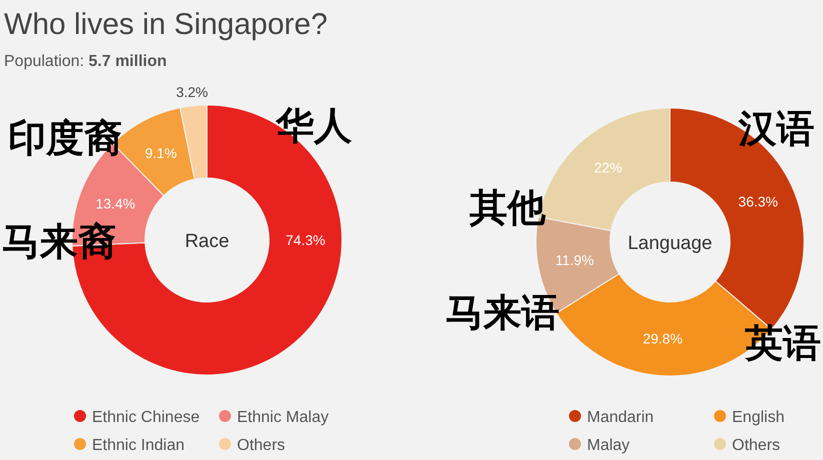 The height and width of the screenshot is (460, 823). What do you see at coordinates (59, 242) in the screenshot?
I see `annotation: 马来裔` at bounding box center [59, 242].